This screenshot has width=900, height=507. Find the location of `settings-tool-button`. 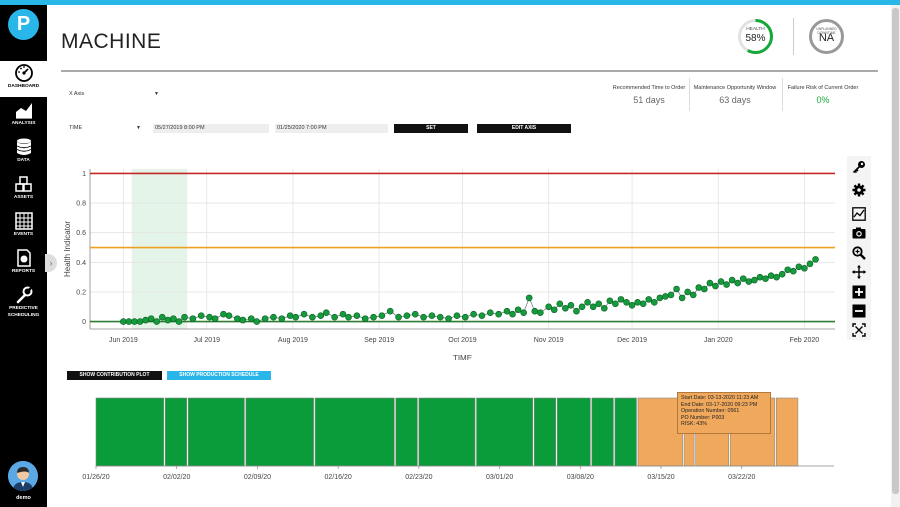

settings-tool-button is located at coordinates (859, 190).